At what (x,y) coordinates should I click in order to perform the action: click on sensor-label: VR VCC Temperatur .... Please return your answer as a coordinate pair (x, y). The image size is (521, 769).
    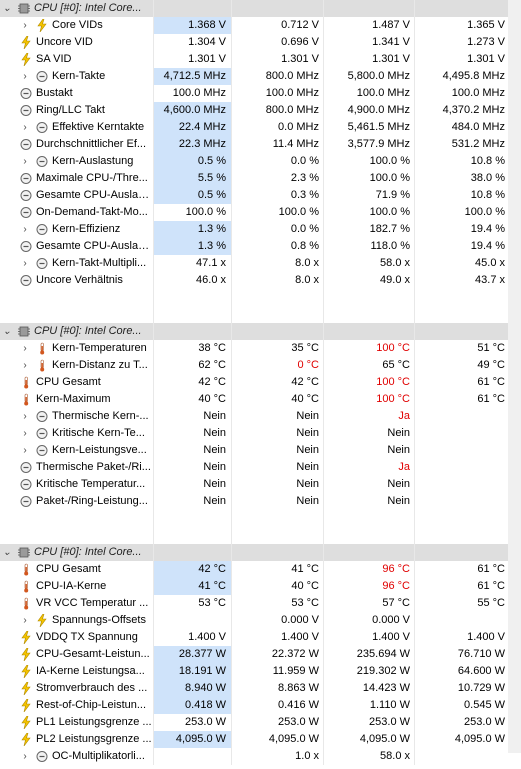
    Looking at the image, I should click on (92, 603).